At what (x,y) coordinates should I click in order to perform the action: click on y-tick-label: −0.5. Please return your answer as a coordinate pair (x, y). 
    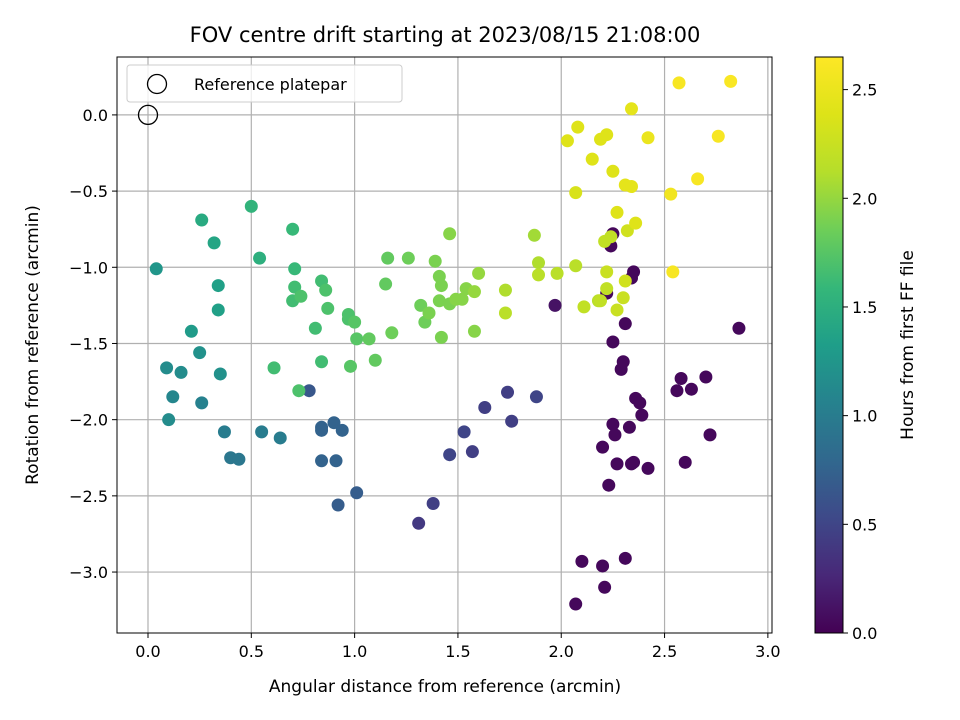
    Looking at the image, I should click on (88, 191).